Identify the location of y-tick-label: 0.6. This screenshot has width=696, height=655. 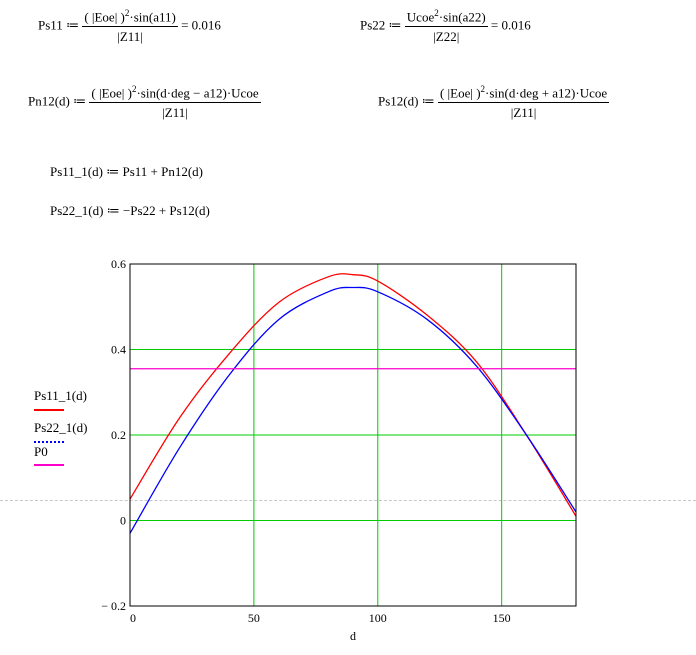
(118, 264).